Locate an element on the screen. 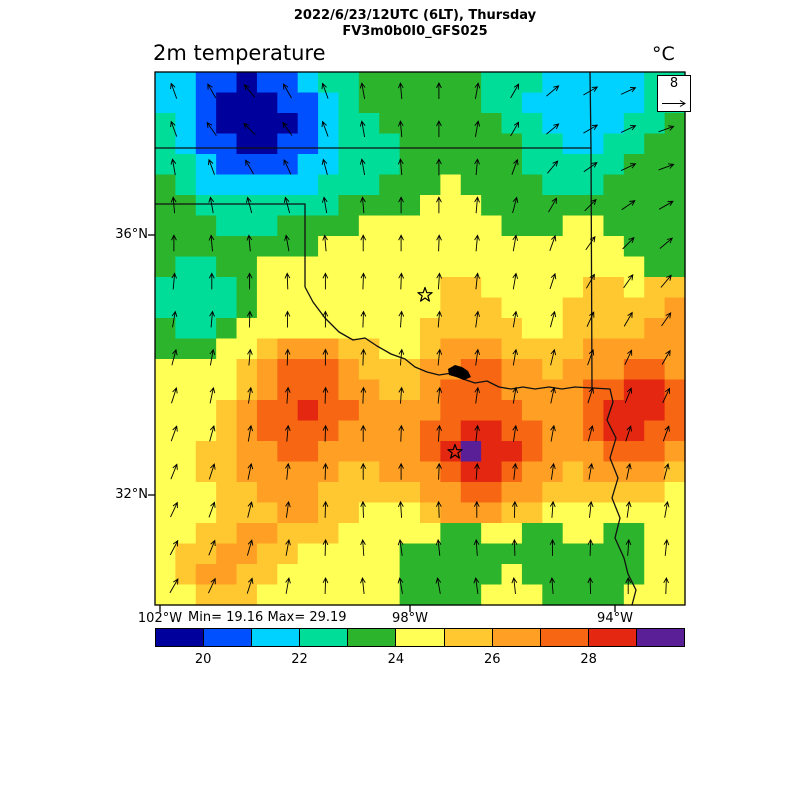 This screenshot has width=800, height=800. lake-marker is located at coordinates (459, 372).